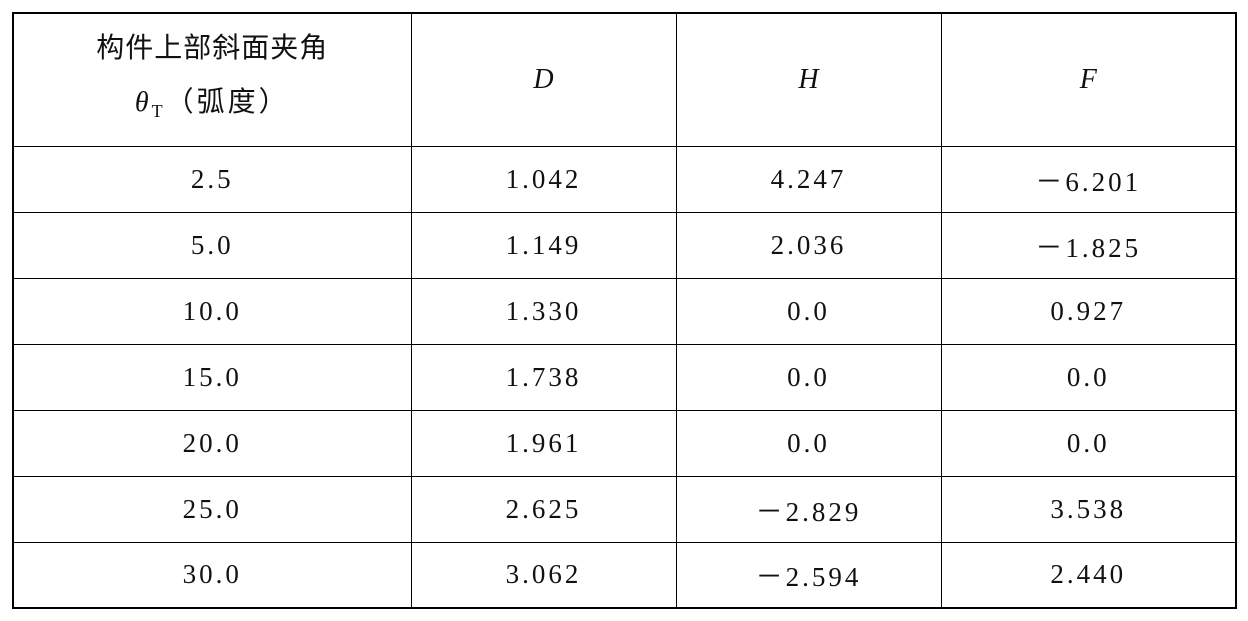 The height and width of the screenshot is (621, 1248). I want to click on data-cell: 25.0, so click(212, 509).